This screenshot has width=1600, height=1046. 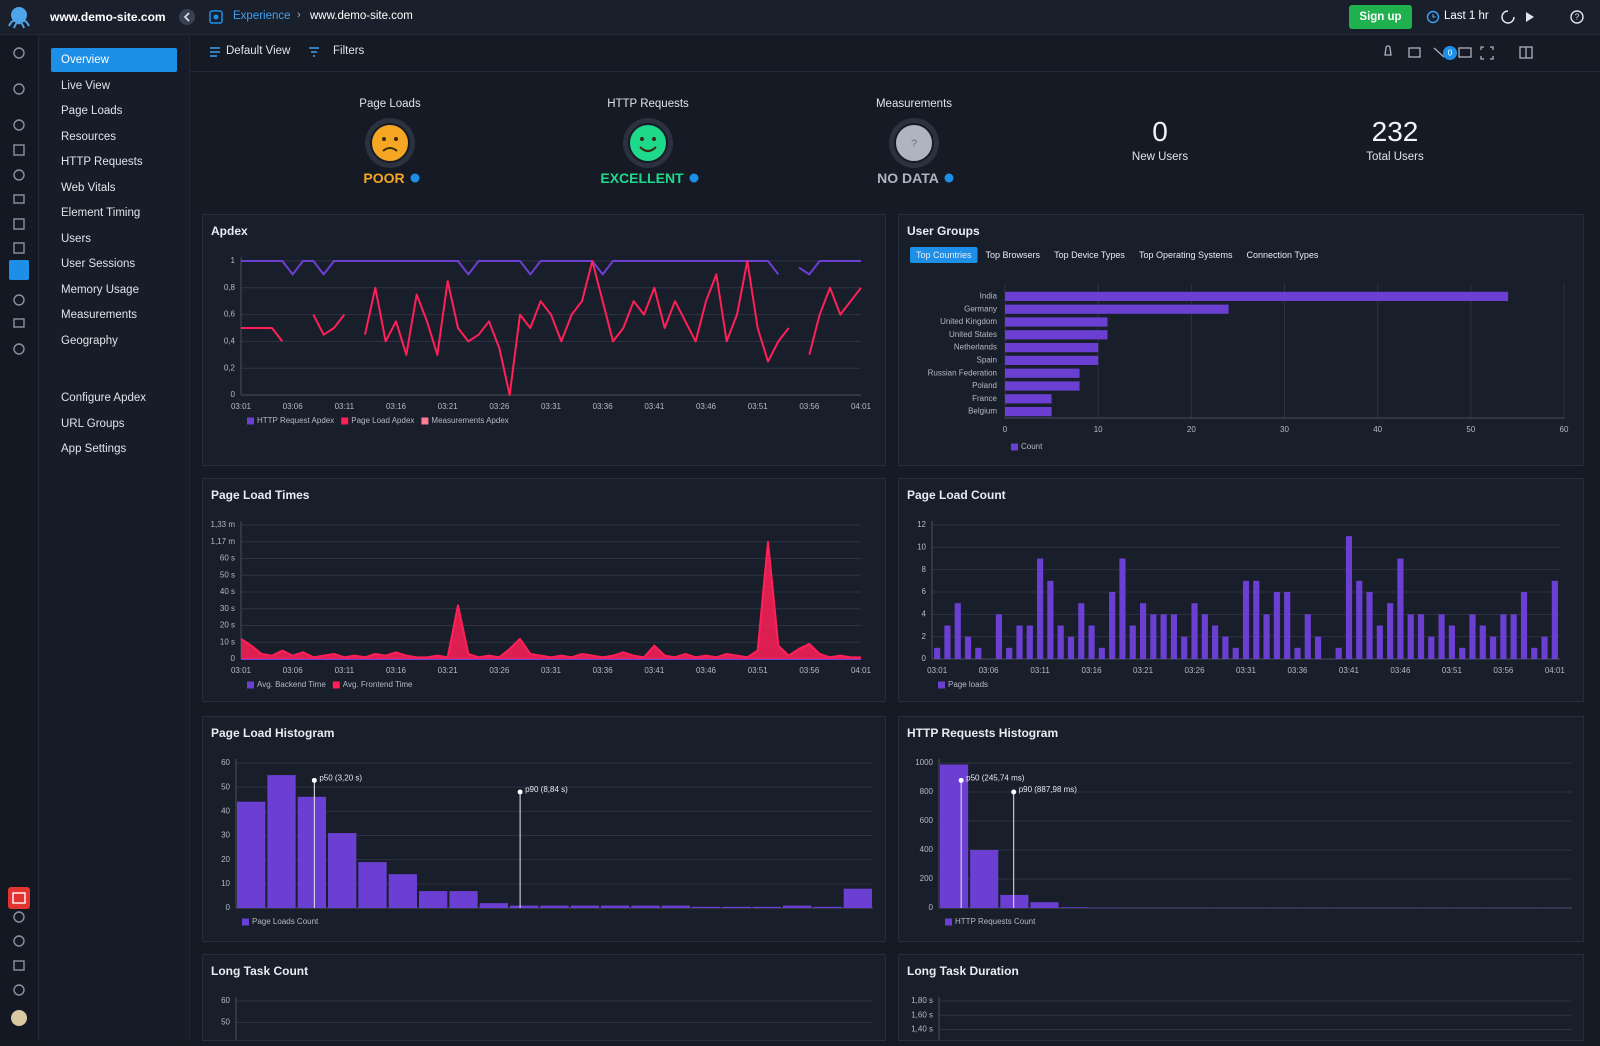 What do you see at coordinates (114, 86) in the screenshot?
I see `nav-item: Live View` at bounding box center [114, 86].